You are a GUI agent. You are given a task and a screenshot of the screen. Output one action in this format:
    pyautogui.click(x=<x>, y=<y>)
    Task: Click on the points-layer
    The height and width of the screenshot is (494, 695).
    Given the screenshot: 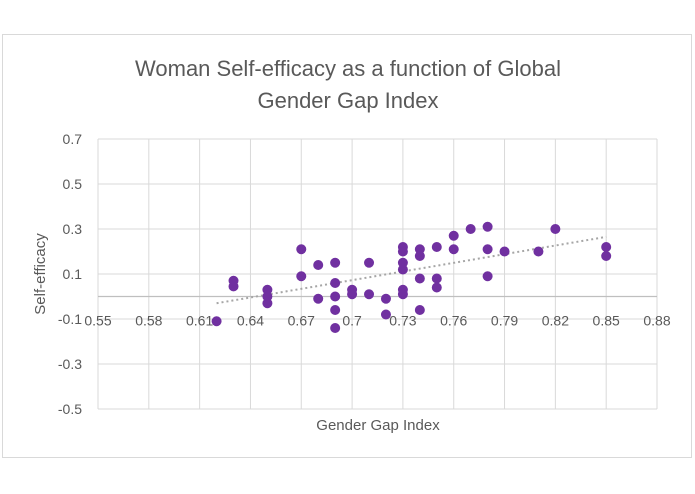 What is the action you would take?
    pyautogui.click(x=411, y=277)
    